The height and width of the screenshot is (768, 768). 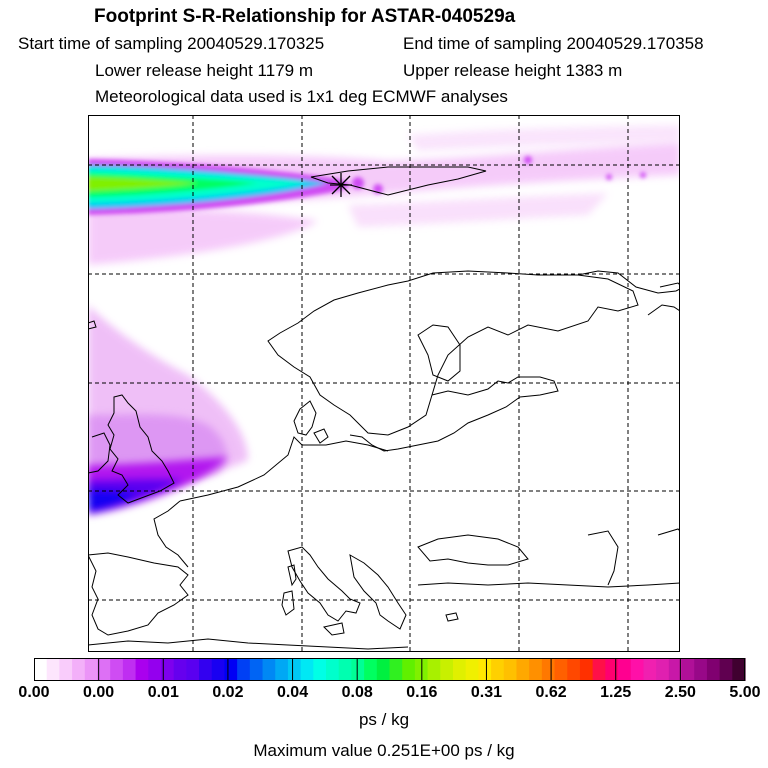 I want to click on colorbar-label: 0.31, so click(x=486, y=692).